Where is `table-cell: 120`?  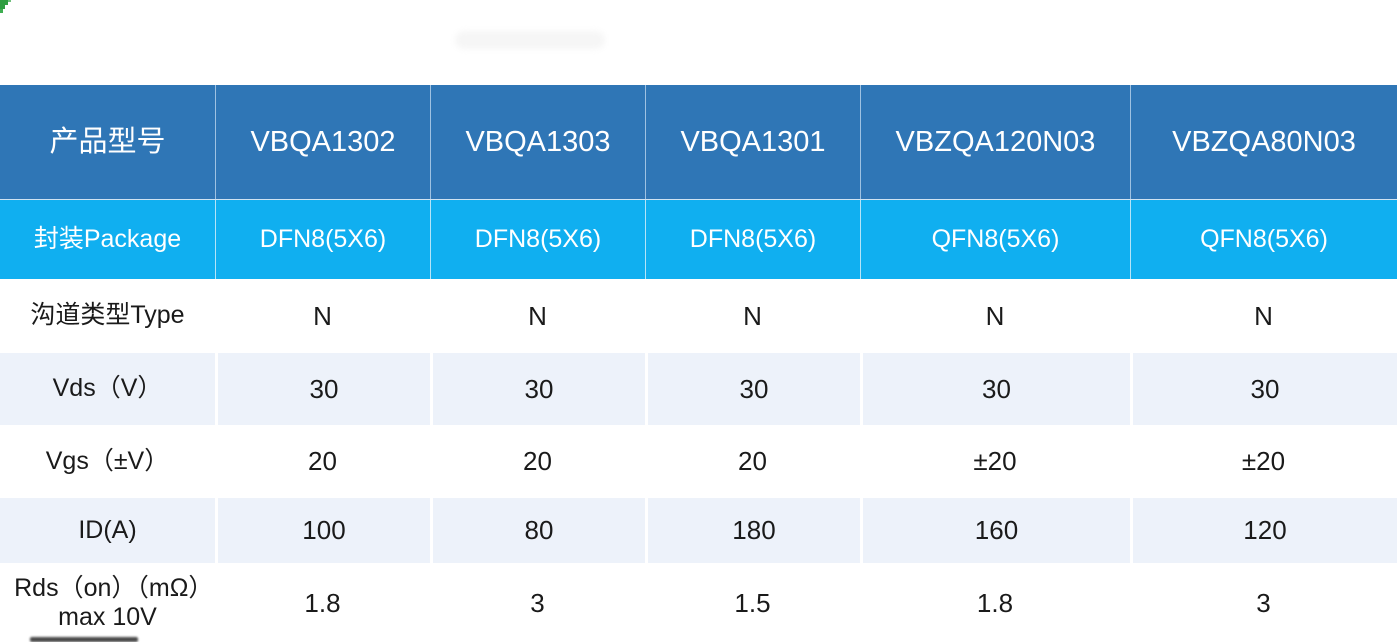
table-cell: 120 is located at coordinates (1263, 530).